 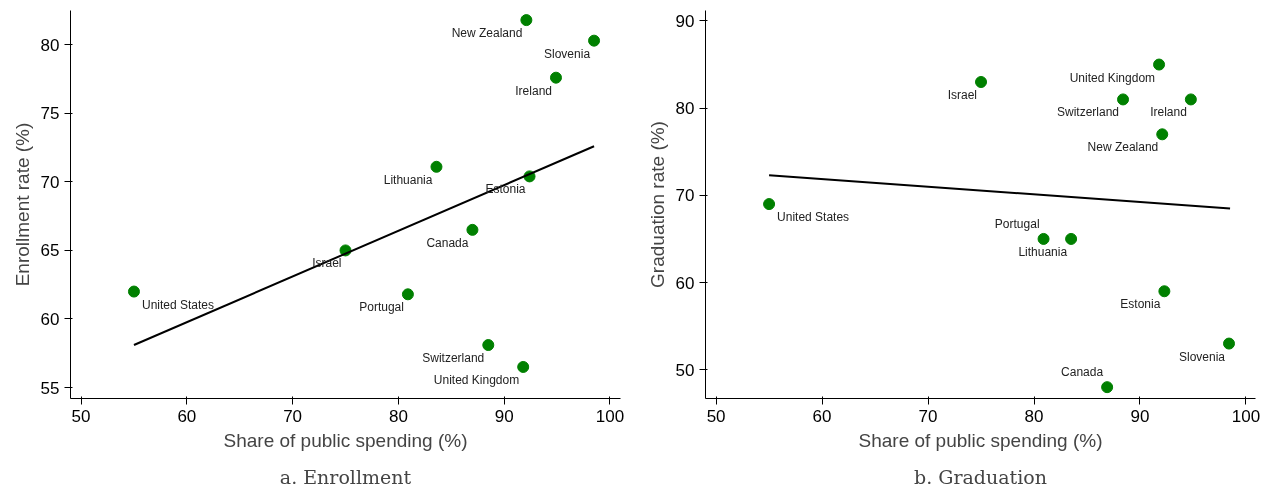 What do you see at coordinates (345, 476) in the screenshot?
I see `text: a. Enrollment` at bounding box center [345, 476].